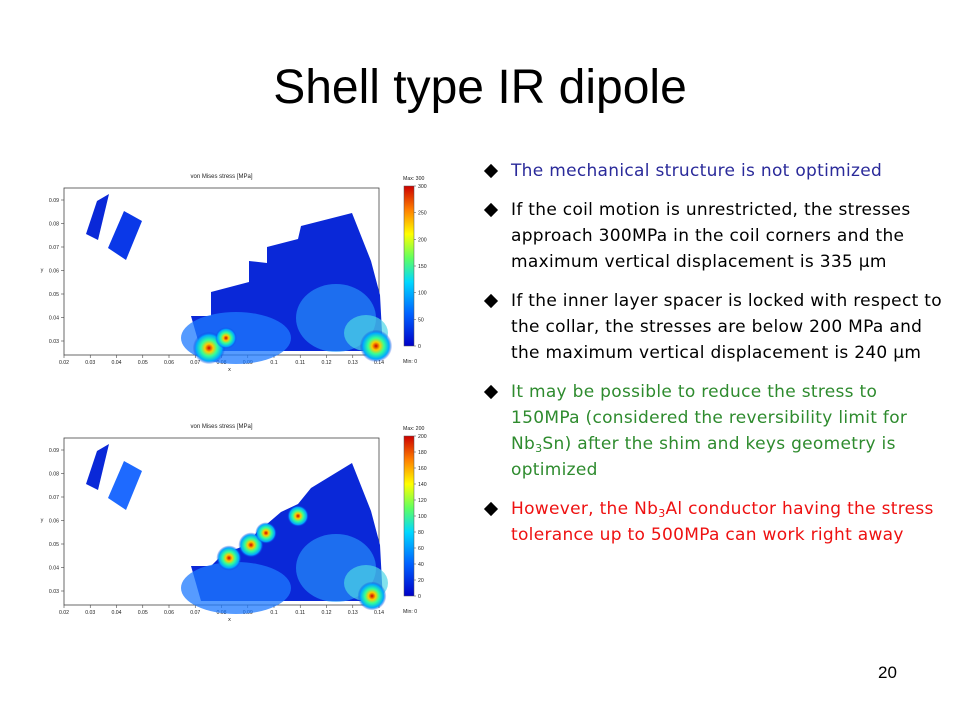 Image resolution: width=960 pixels, height=720 pixels. I want to click on colorbar-tick-label: 160, so click(422, 469).